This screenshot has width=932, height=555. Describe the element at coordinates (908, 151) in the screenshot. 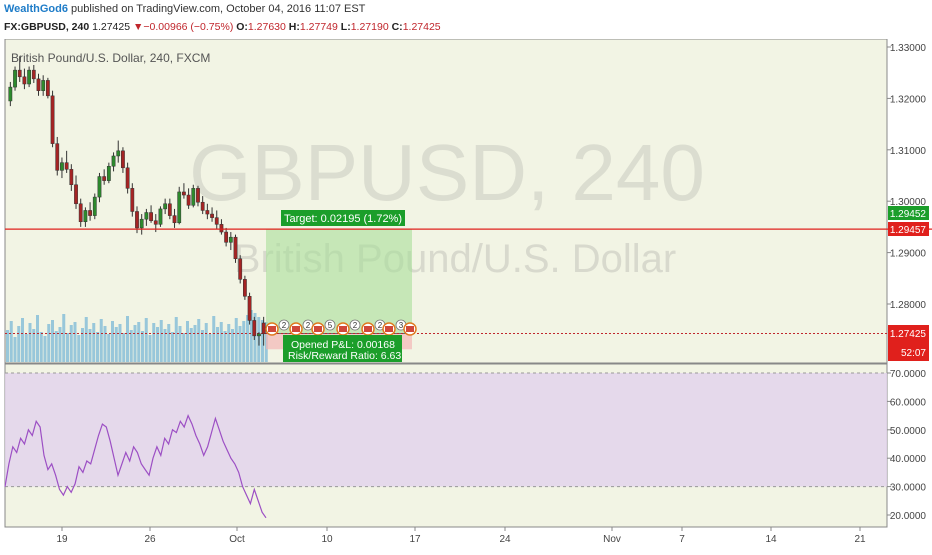

I see `price-tick-label: 1.31000` at that location.